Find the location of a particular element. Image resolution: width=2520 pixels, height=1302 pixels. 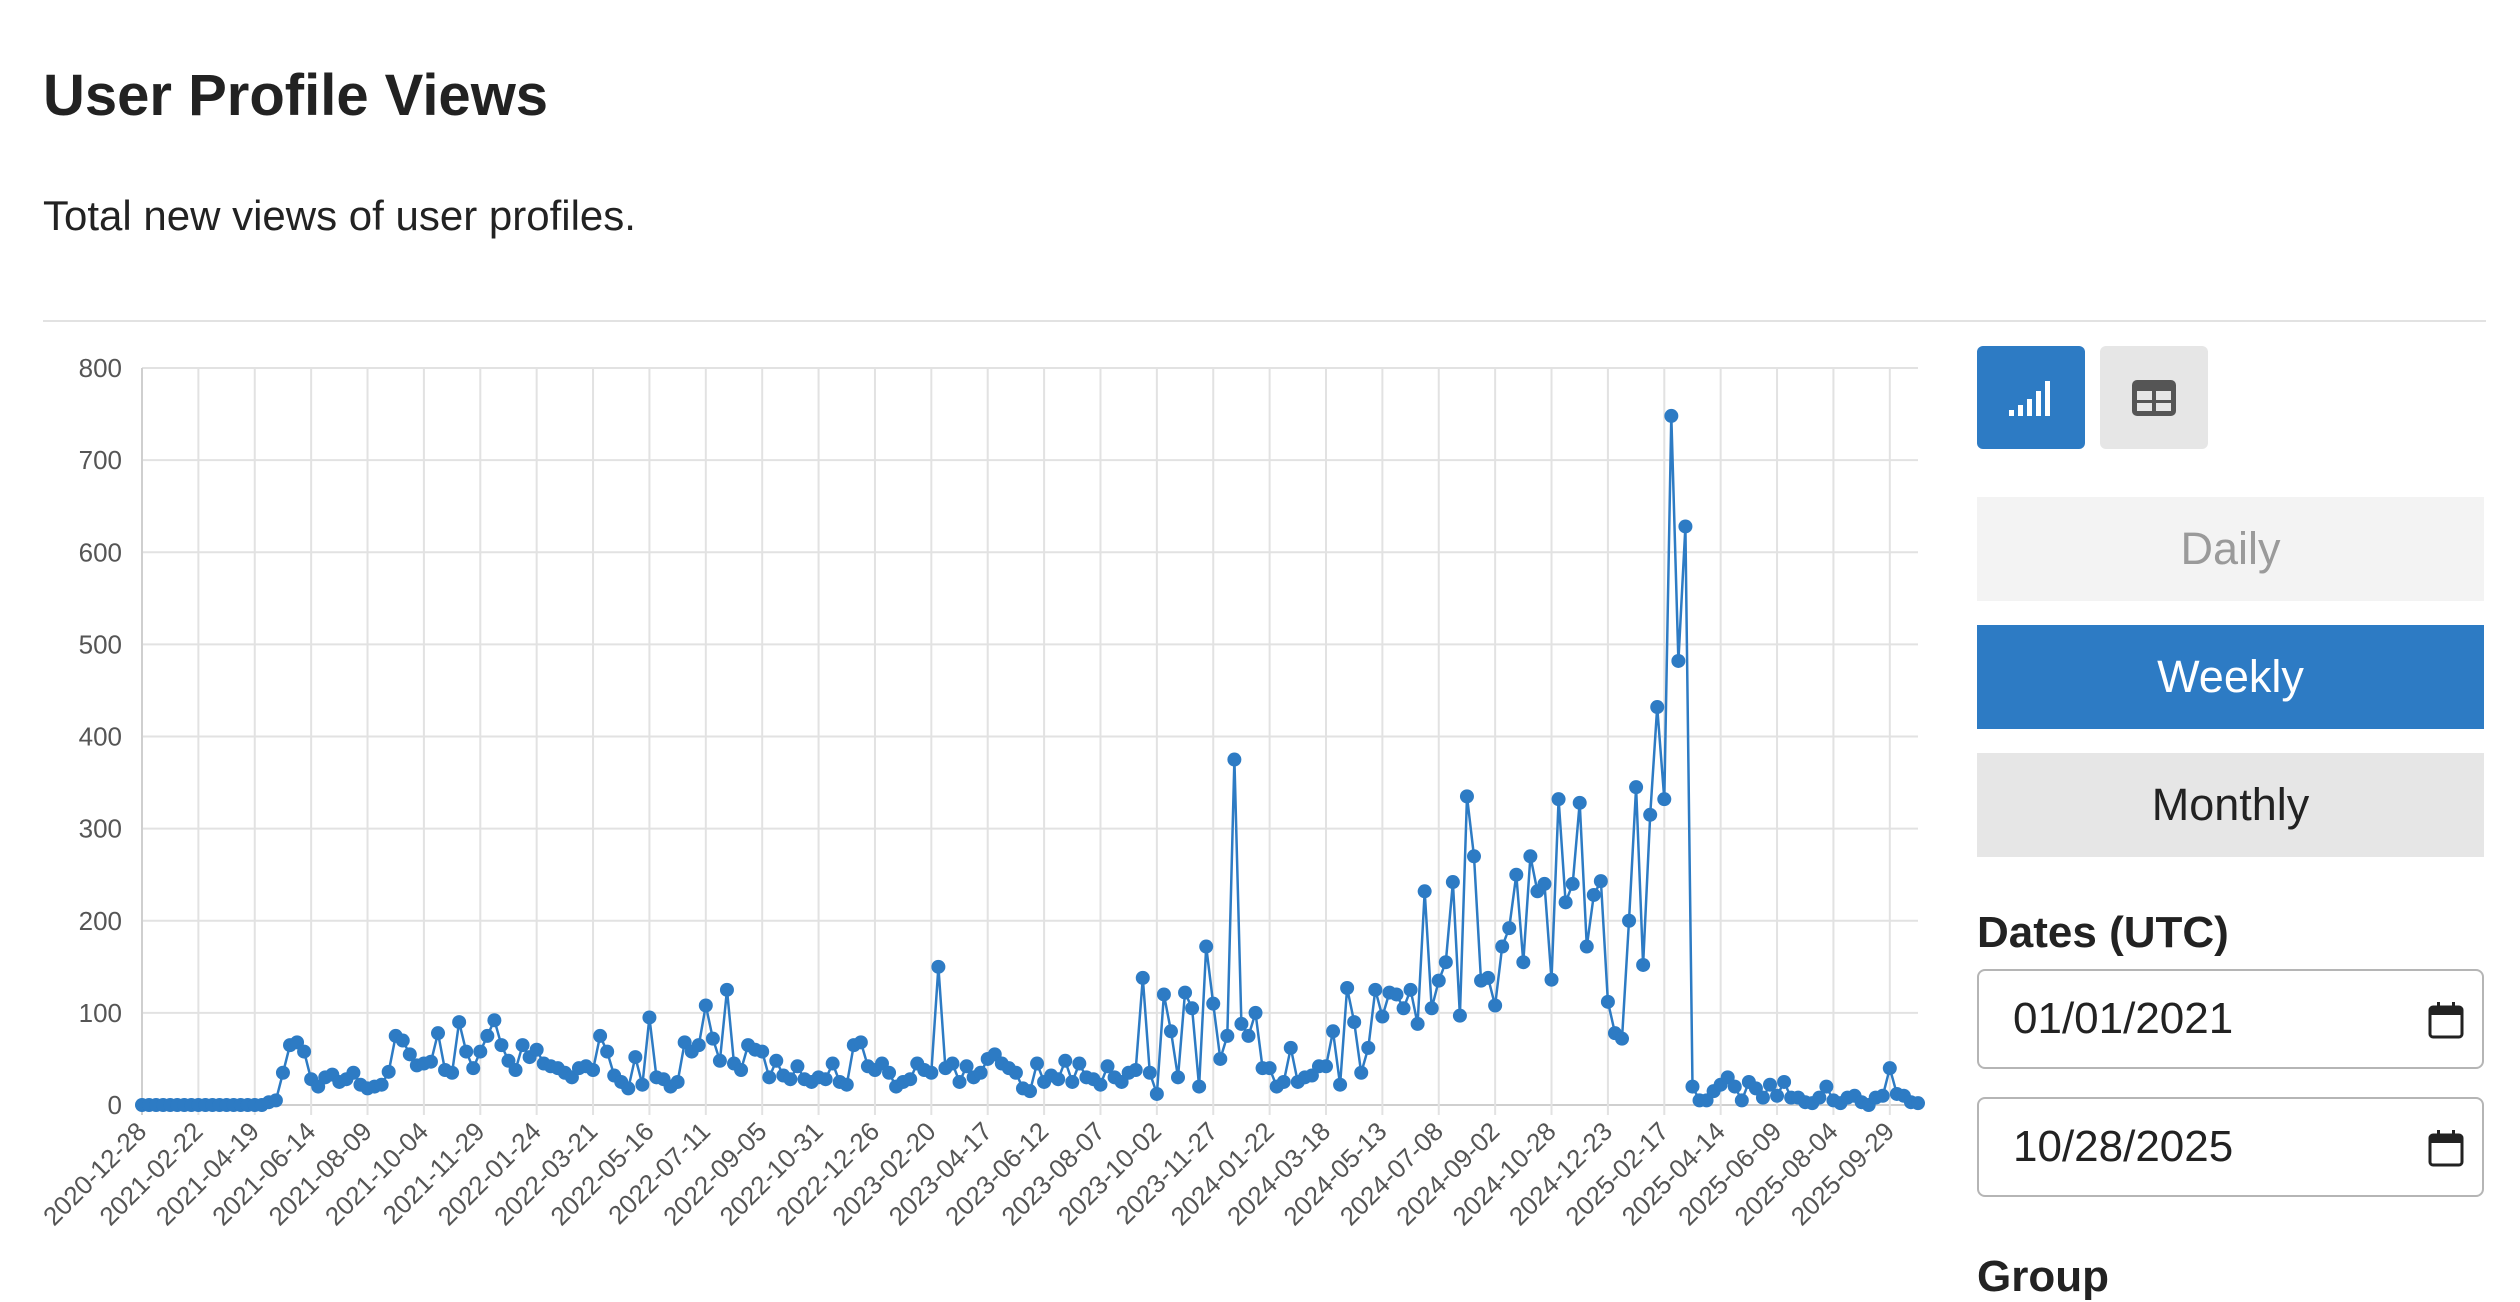

end-date-input: 10/28/2025 is located at coordinates (2230, 1147).